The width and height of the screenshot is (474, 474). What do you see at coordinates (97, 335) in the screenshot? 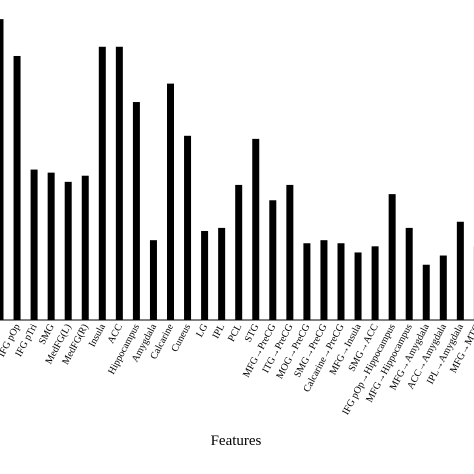
I see `x-tick-label-7: Insula` at bounding box center [97, 335].